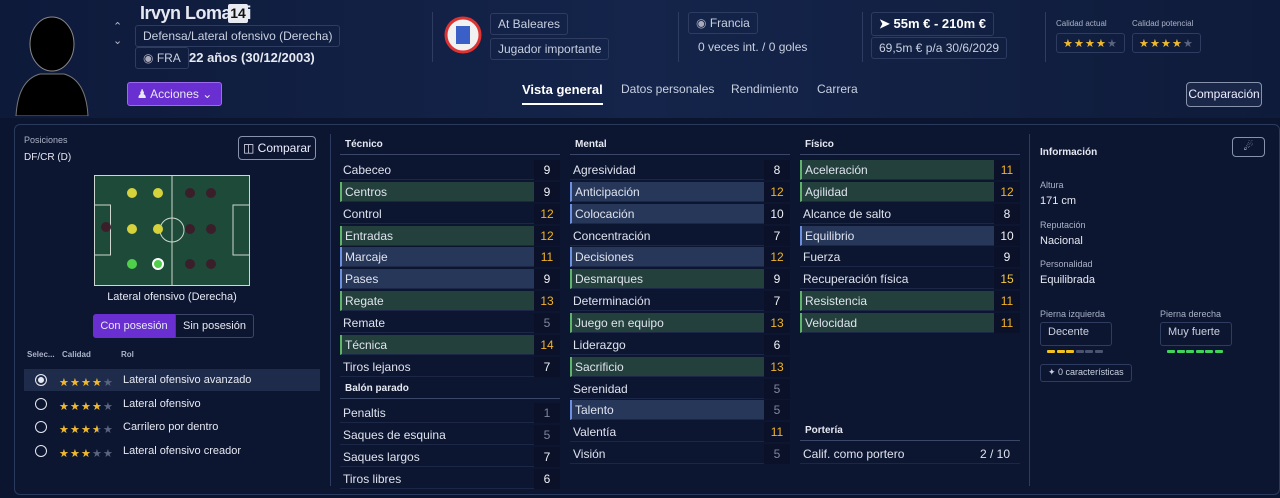  I want to click on attribute-row: Entradas 12, so click(450, 235).